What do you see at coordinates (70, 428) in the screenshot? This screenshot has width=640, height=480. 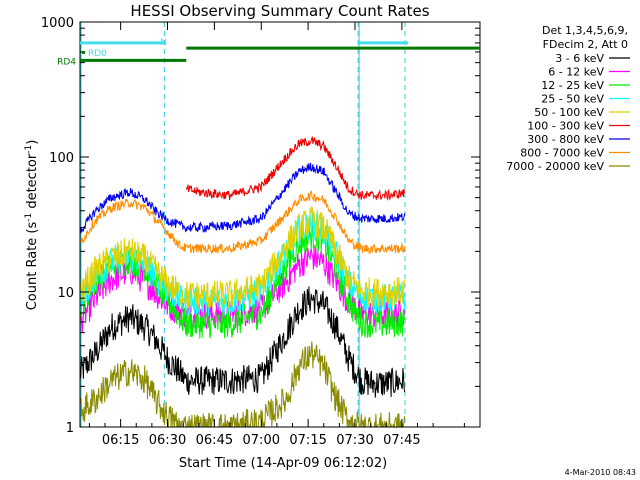 I see `y-tick-label: 1` at bounding box center [70, 428].